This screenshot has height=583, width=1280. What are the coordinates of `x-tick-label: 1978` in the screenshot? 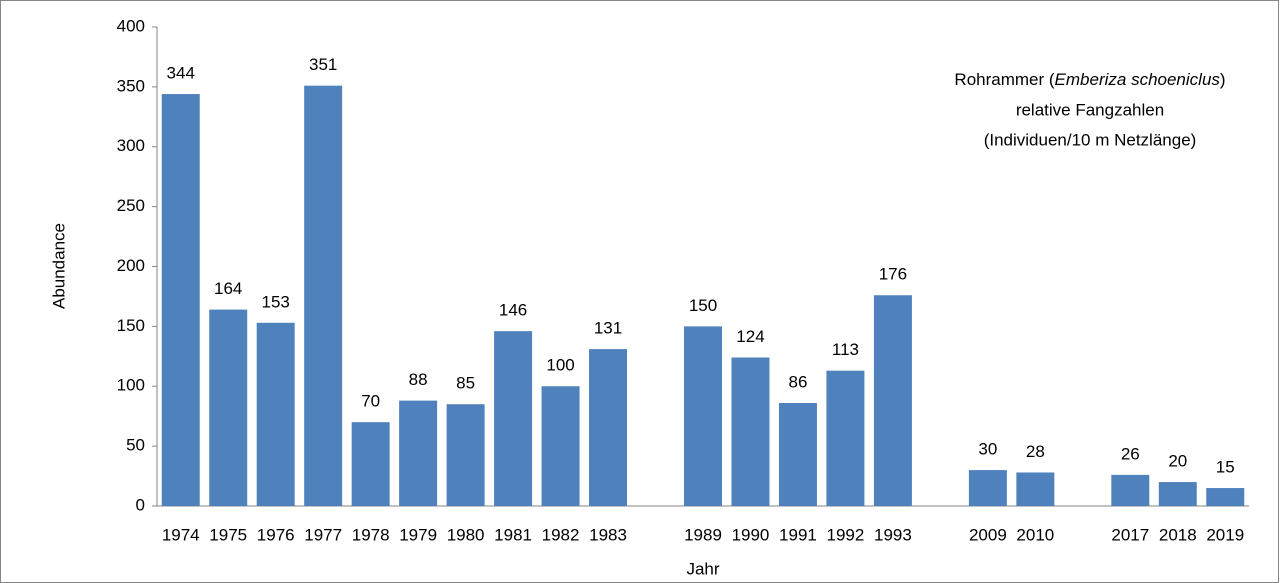 It's located at (371, 534).